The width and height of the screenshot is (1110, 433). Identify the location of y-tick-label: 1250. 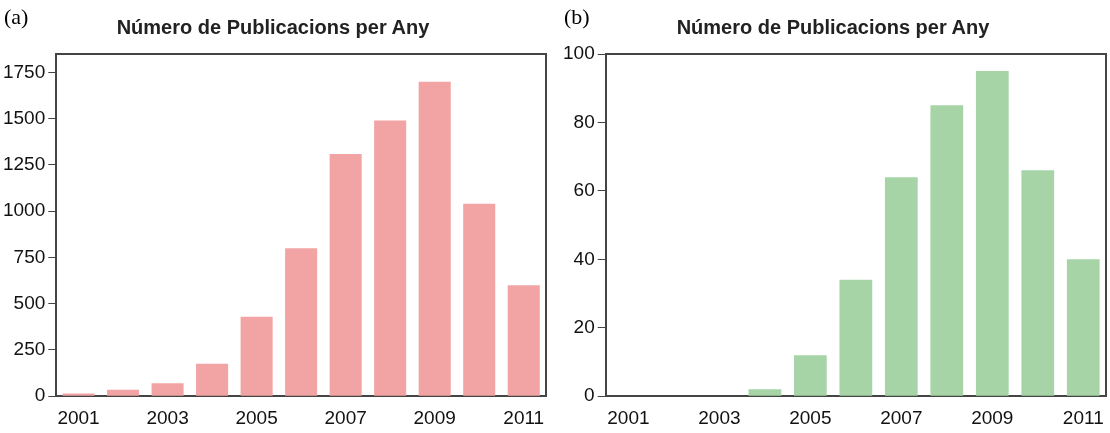
(24, 164).